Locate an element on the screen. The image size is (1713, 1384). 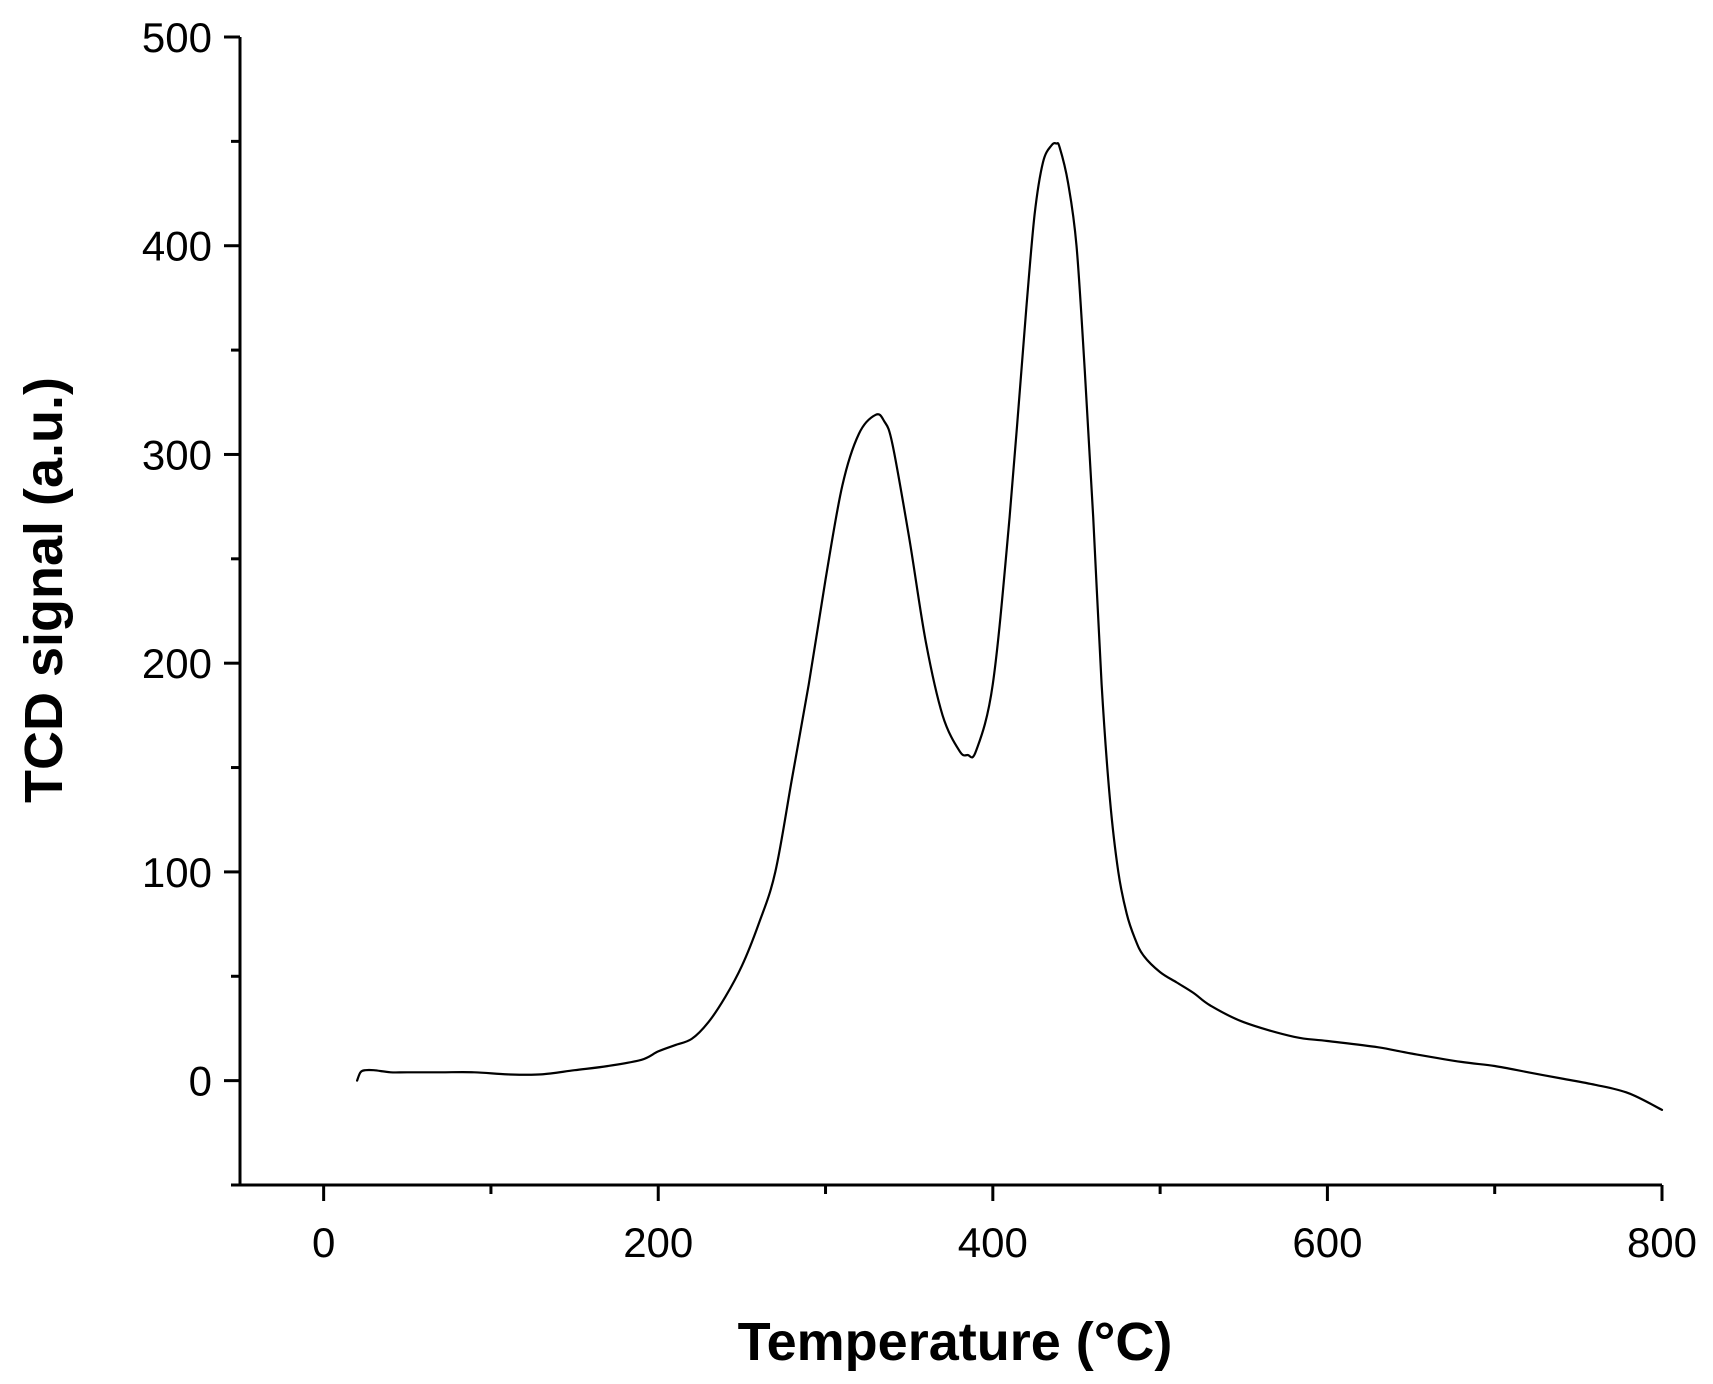
y-tick-label: 0 is located at coordinates (200, 1081).